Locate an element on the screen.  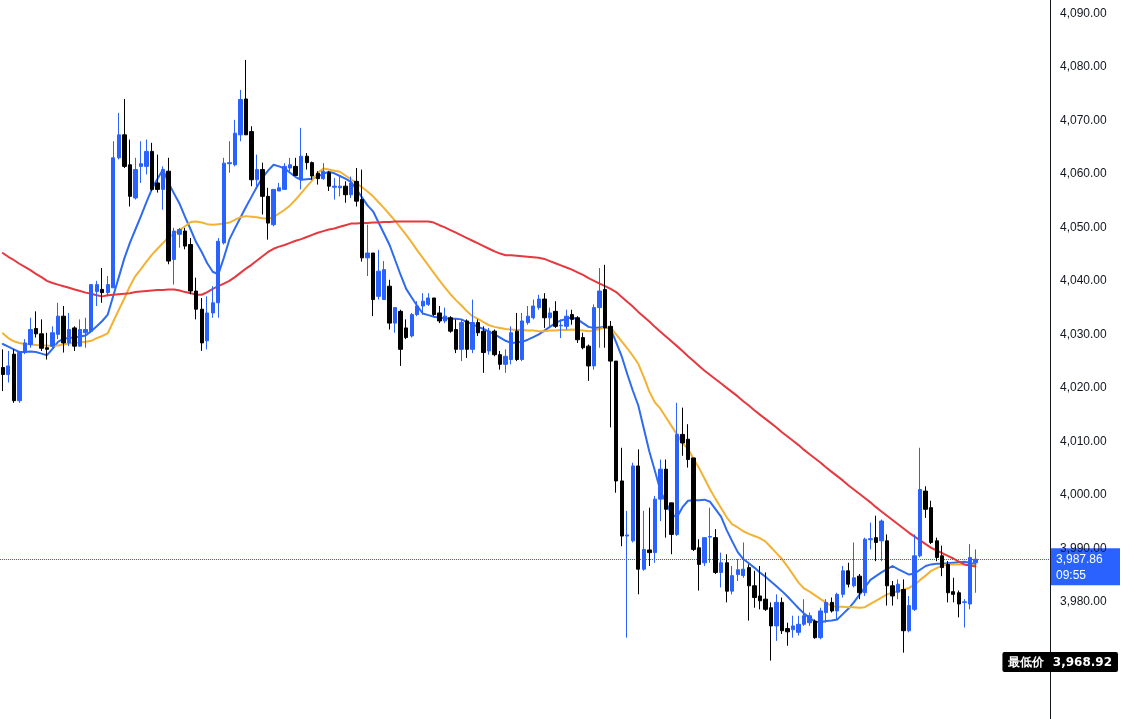
y-tick-label: 4,000.00 is located at coordinates (1084, 494).